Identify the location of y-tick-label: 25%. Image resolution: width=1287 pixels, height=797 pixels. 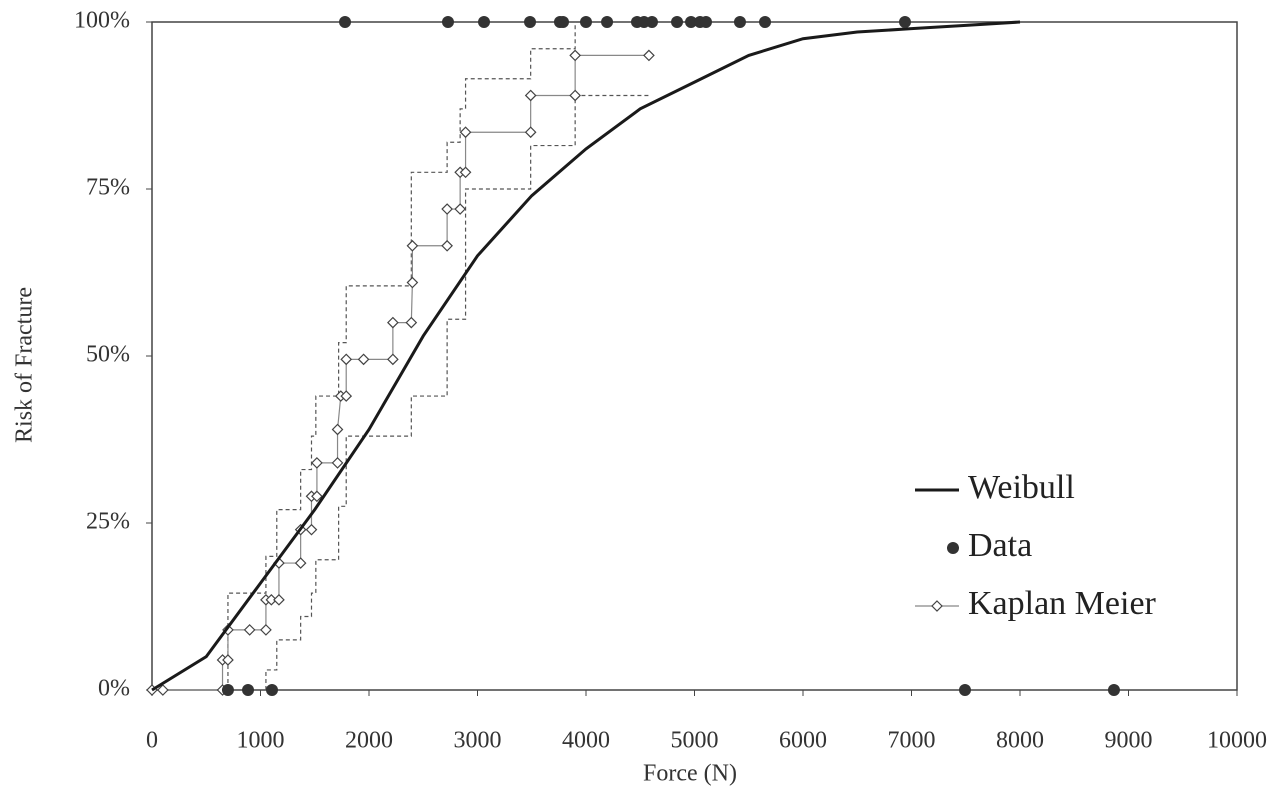
(108, 522).